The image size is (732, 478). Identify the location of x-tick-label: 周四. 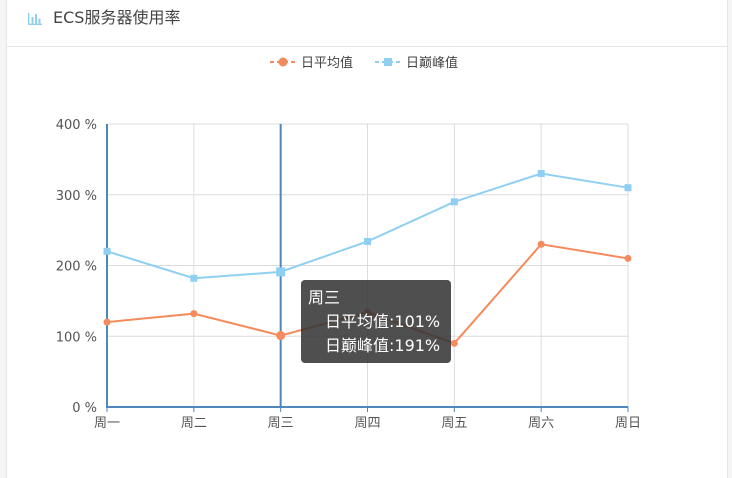
(367, 423).